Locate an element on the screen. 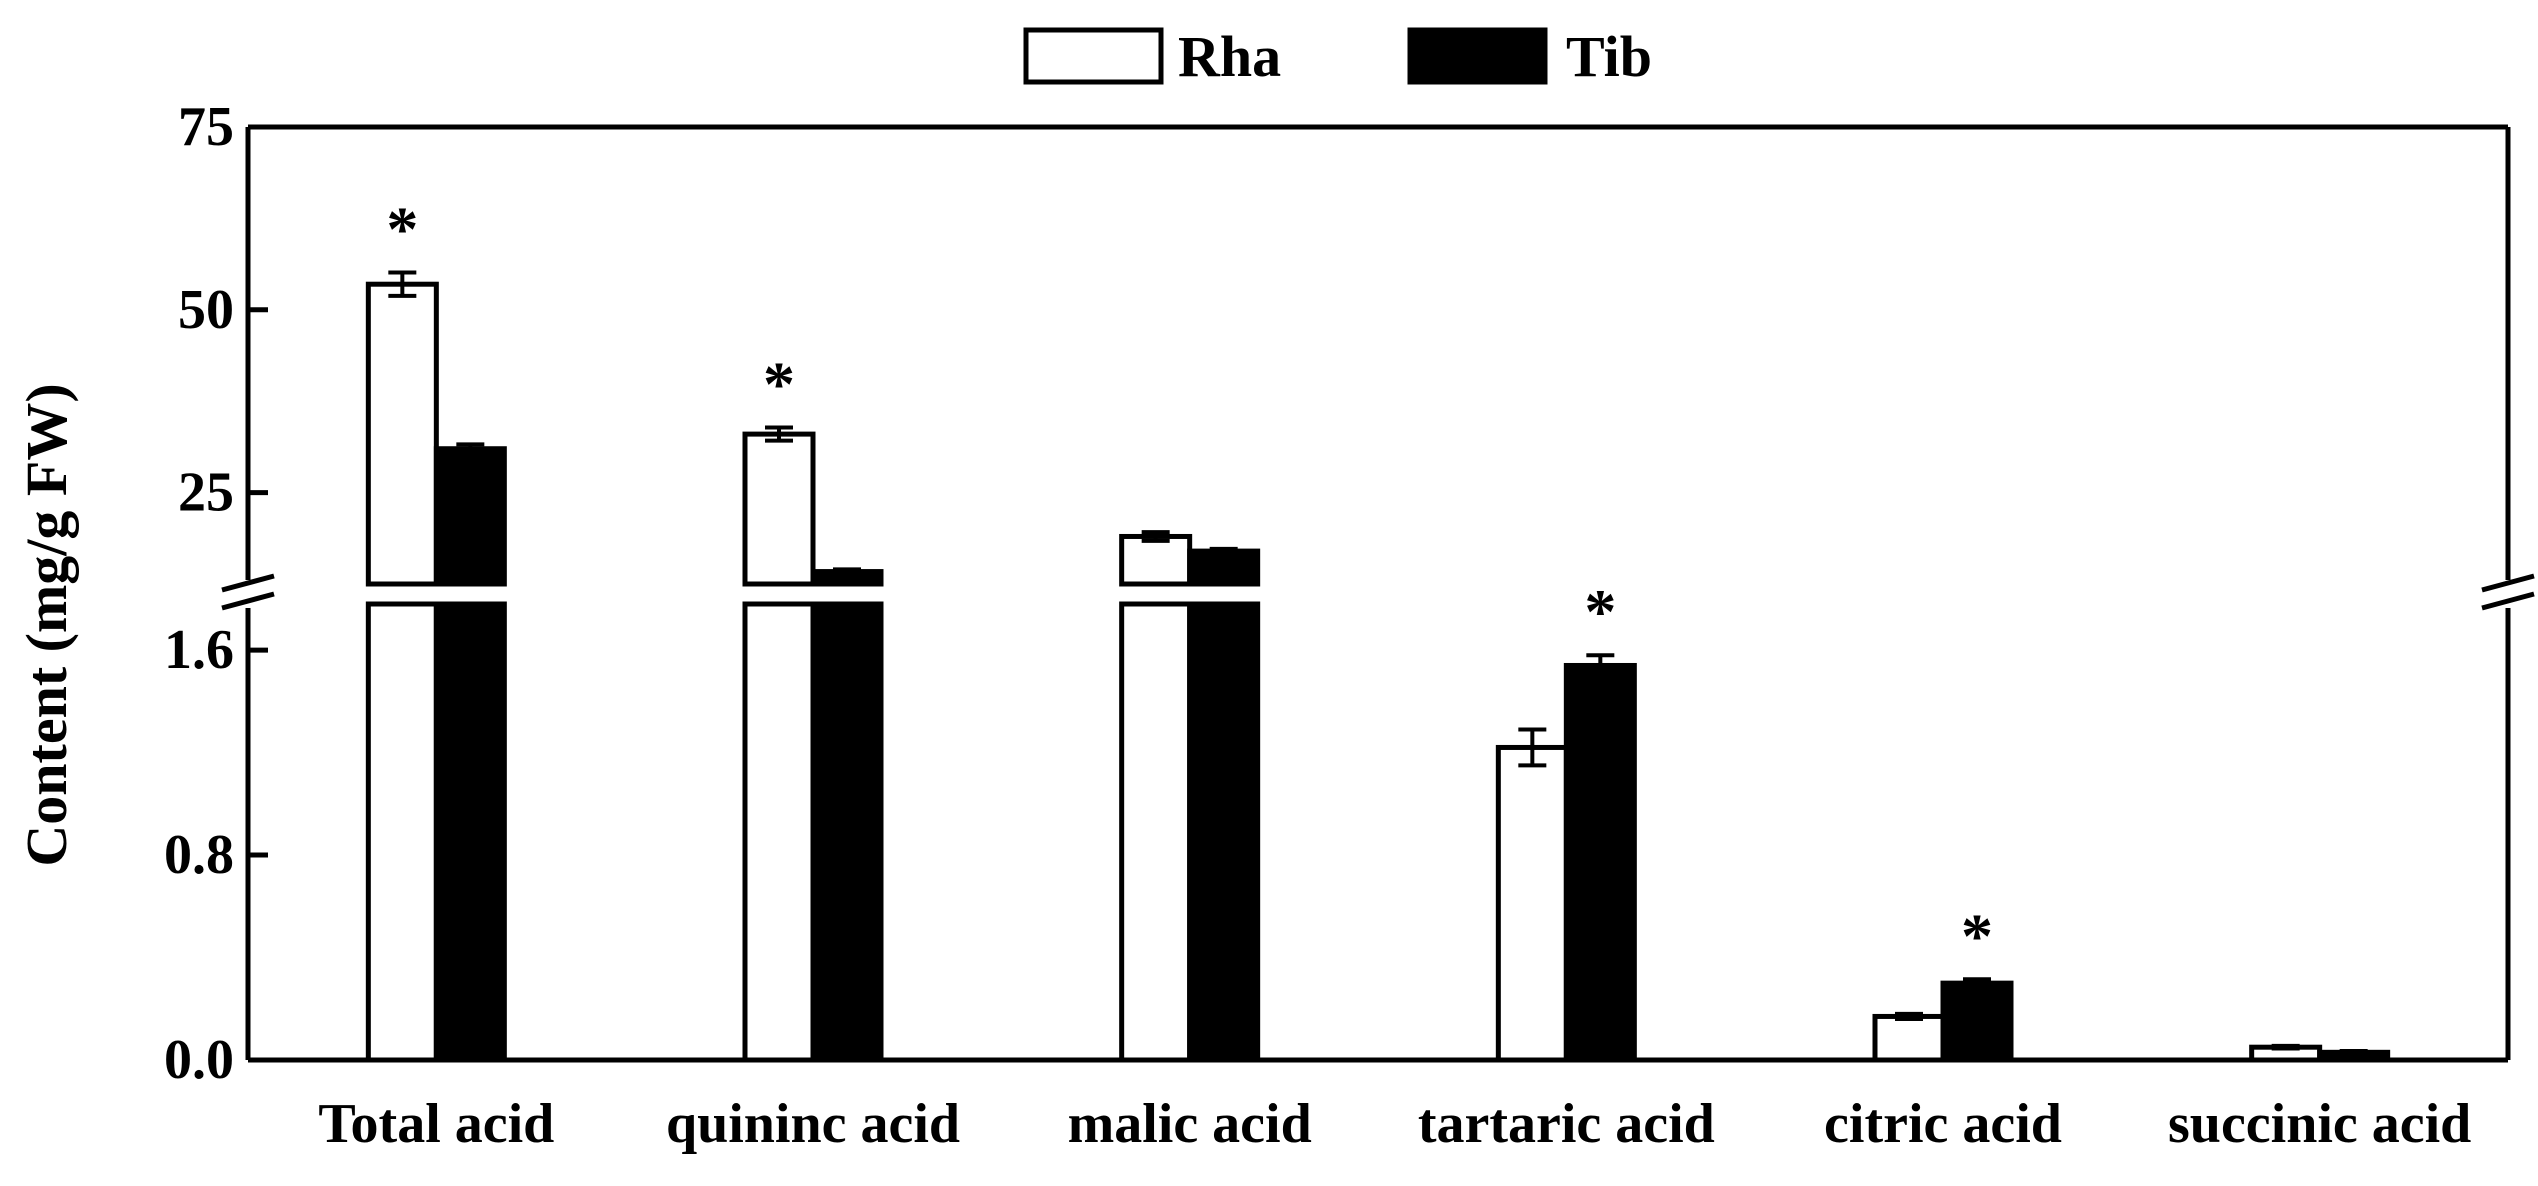  significance-marker-0: * is located at coordinates (402, 229).